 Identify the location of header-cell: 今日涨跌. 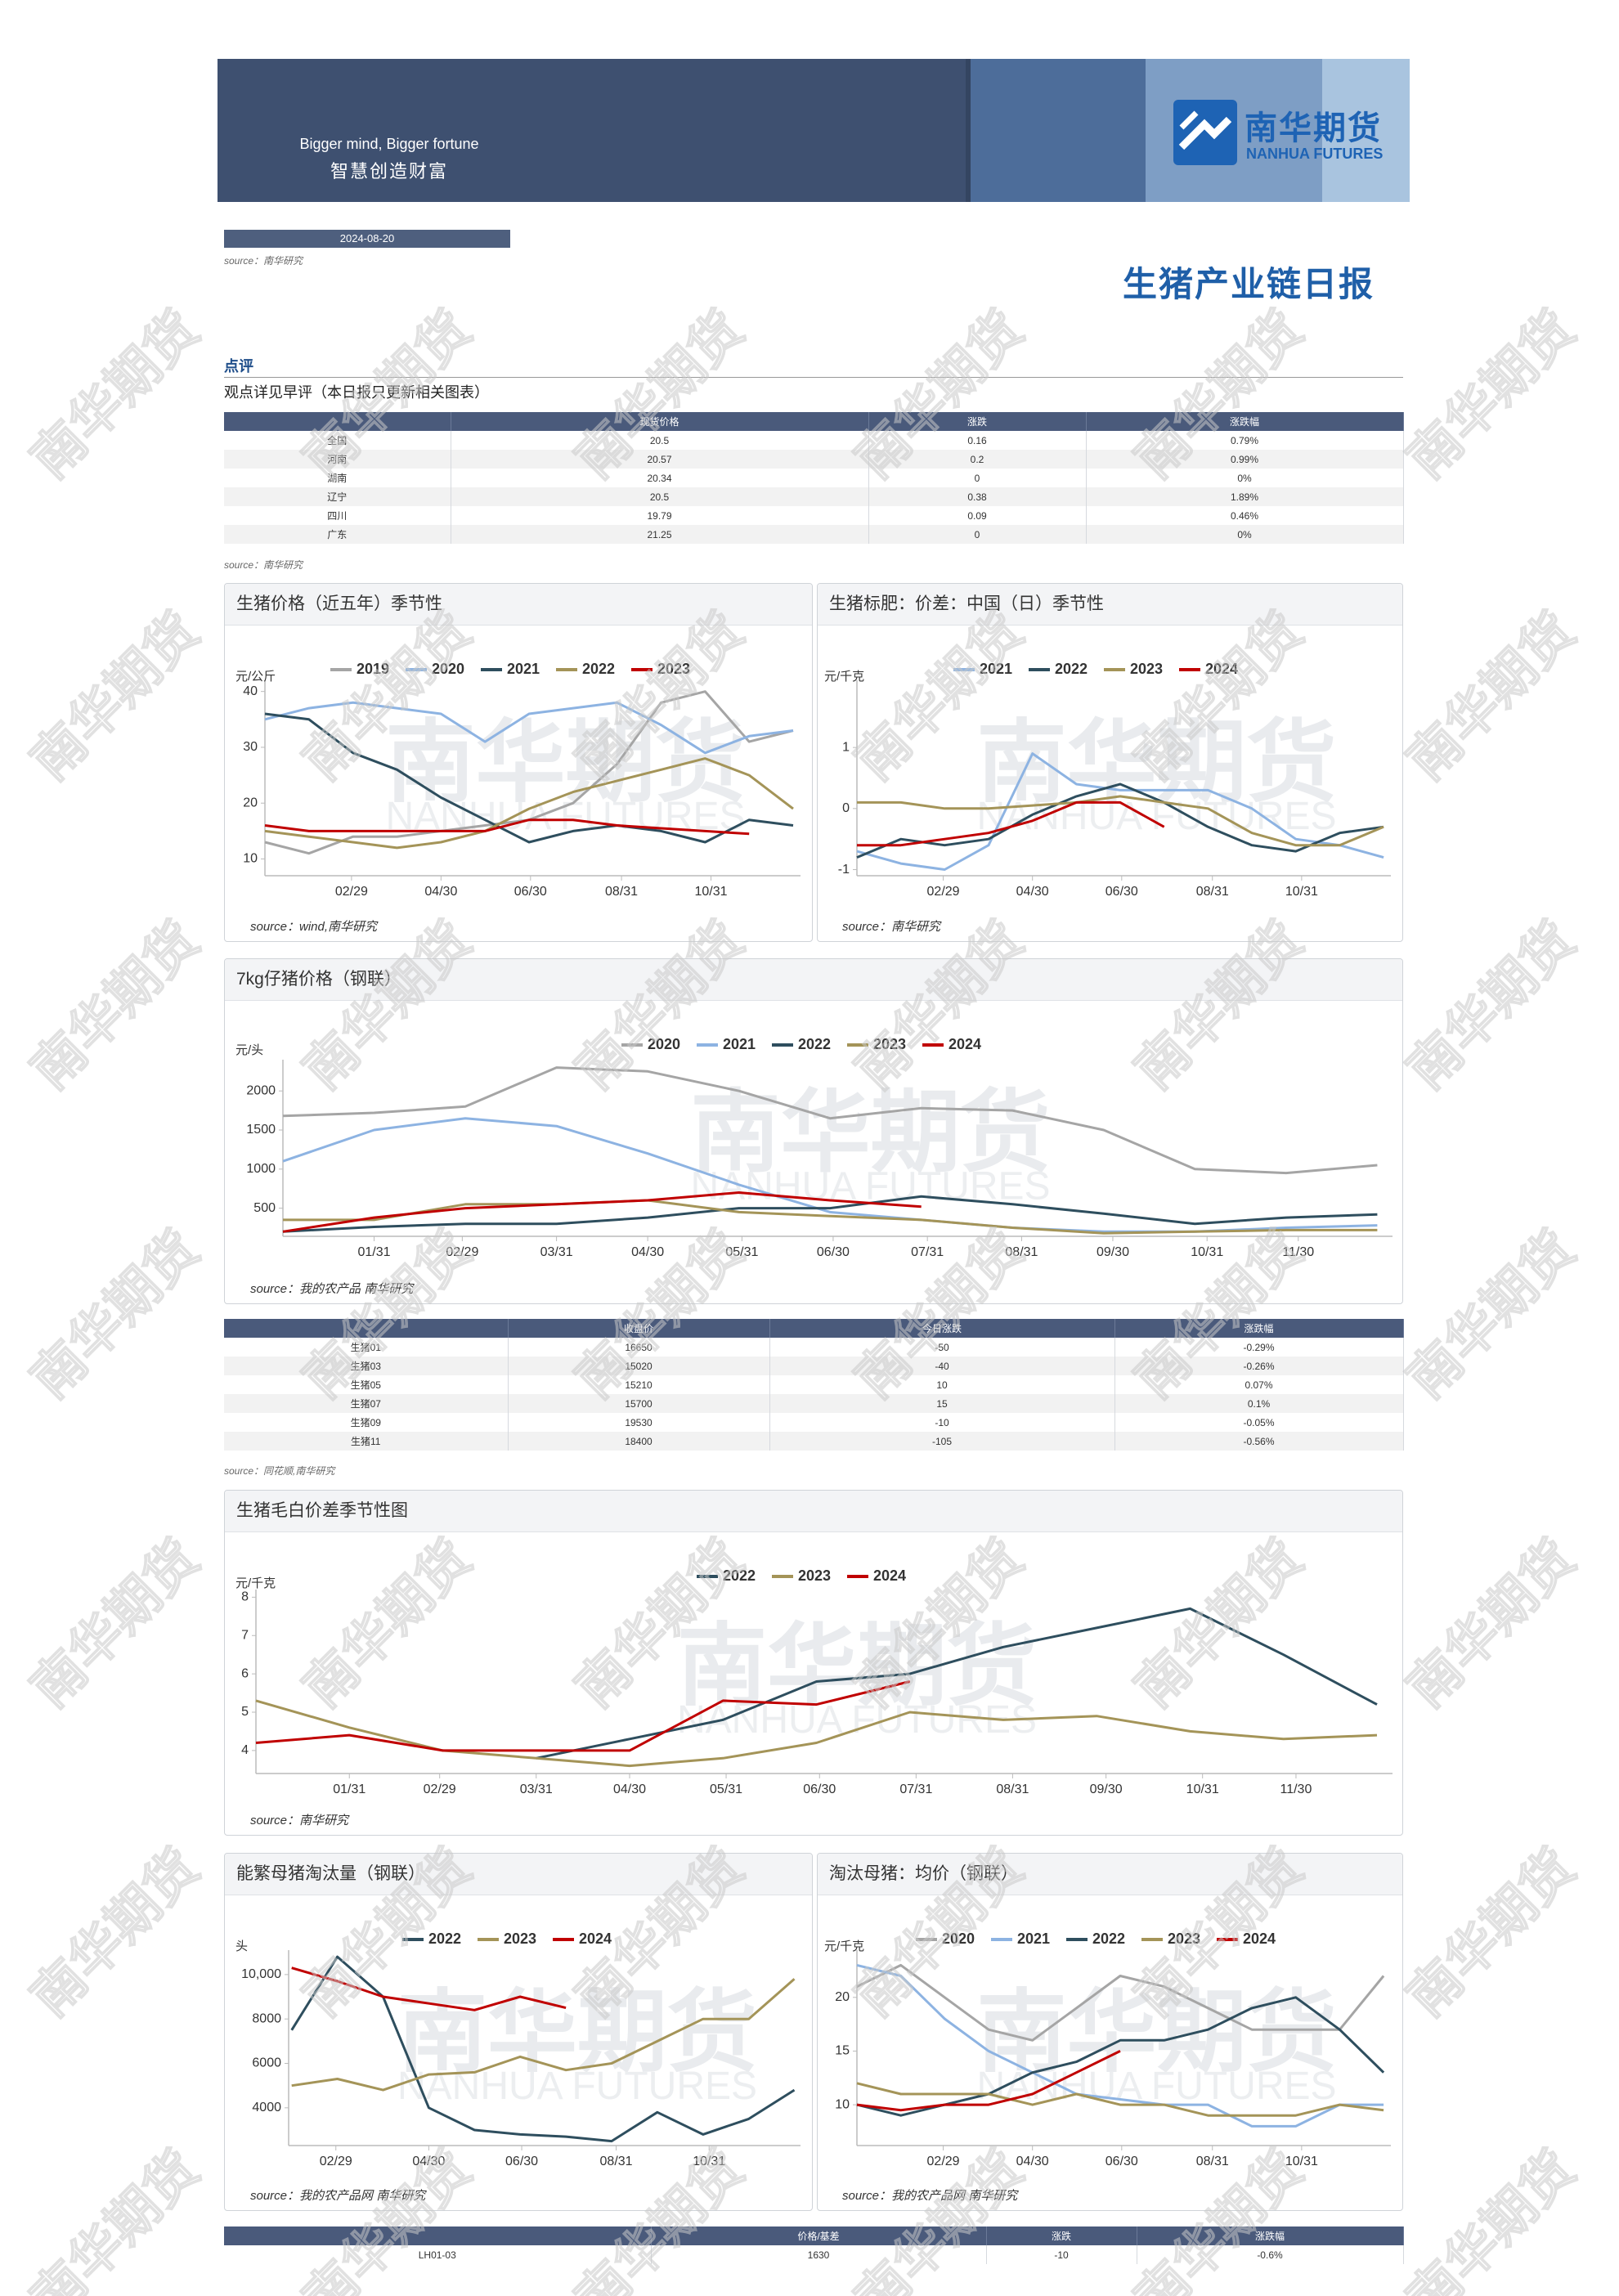
(942, 1328).